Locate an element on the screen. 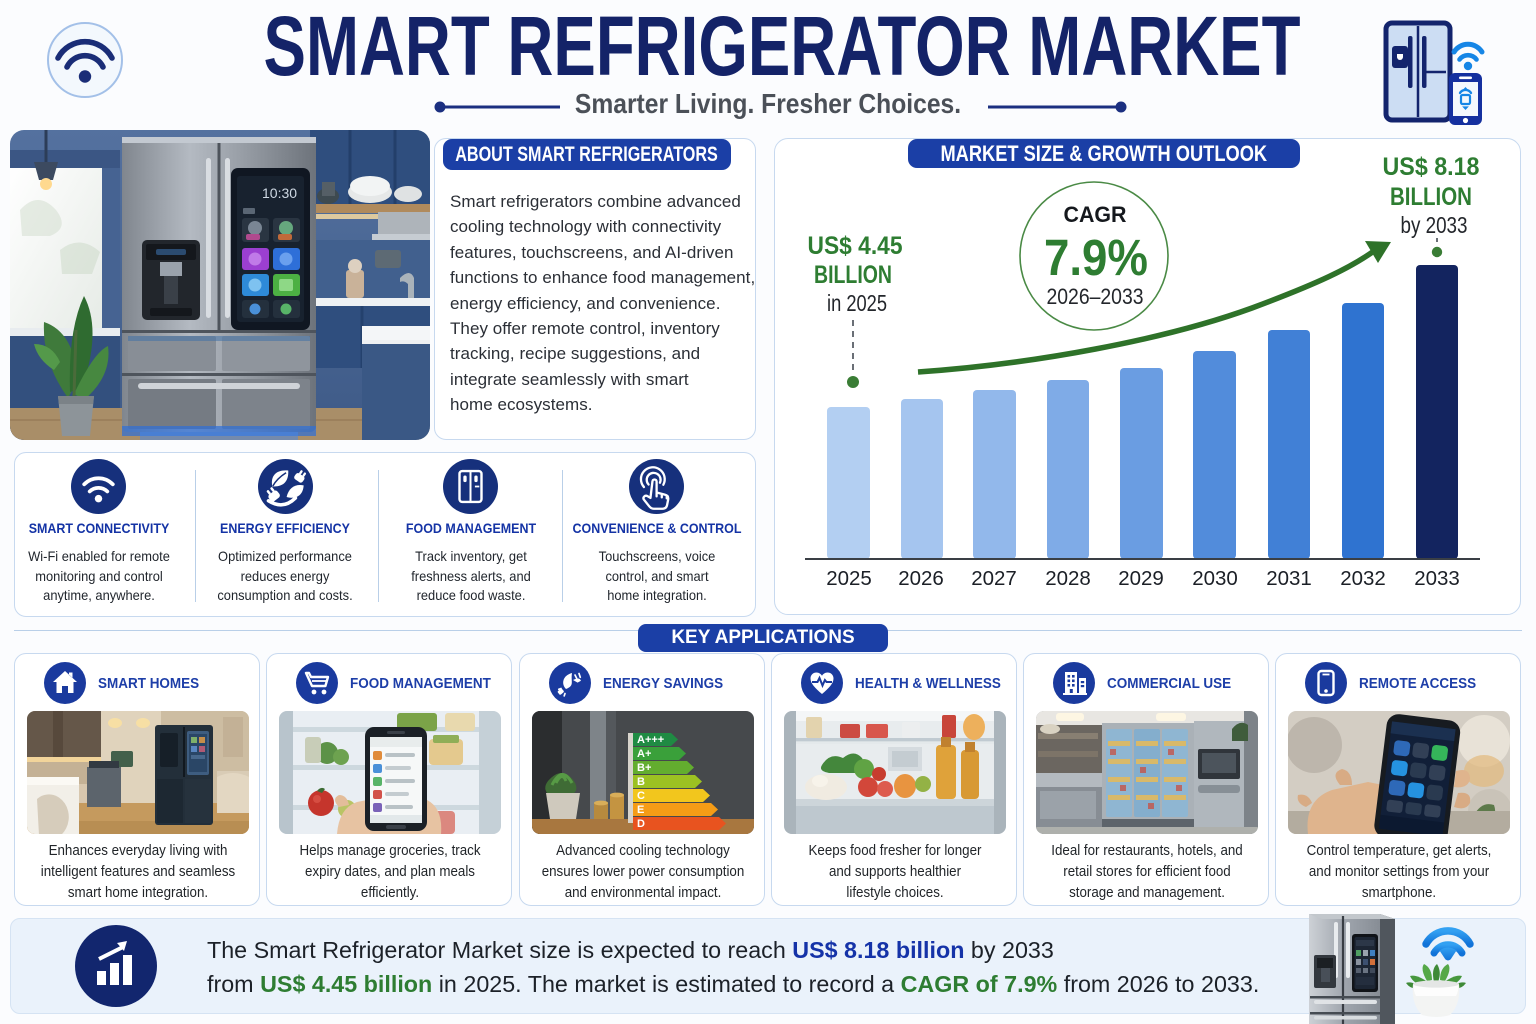  svg-text: B is located at coordinates (641, 782).